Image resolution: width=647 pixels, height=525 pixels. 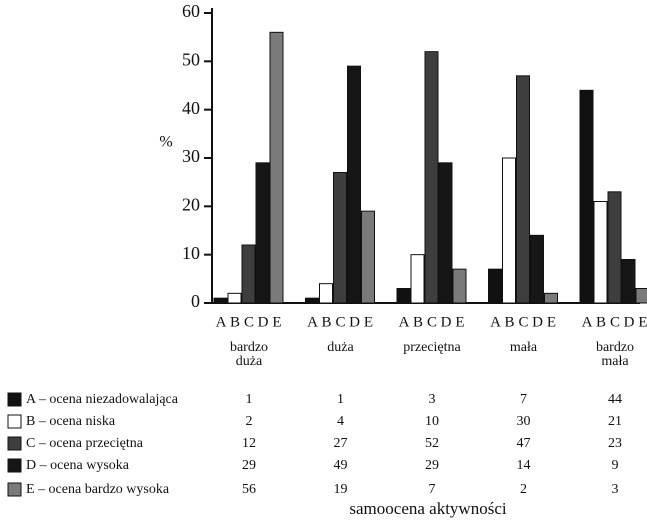 What do you see at coordinates (432, 347) in the screenshot?
I see `x-tick-label: przeciętna` at bounding box center [432, 347].